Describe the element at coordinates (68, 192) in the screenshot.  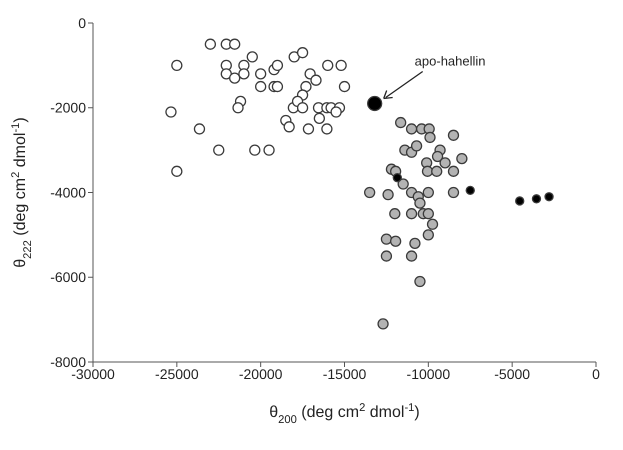
I see `y-tick-label: -4000` at that location.